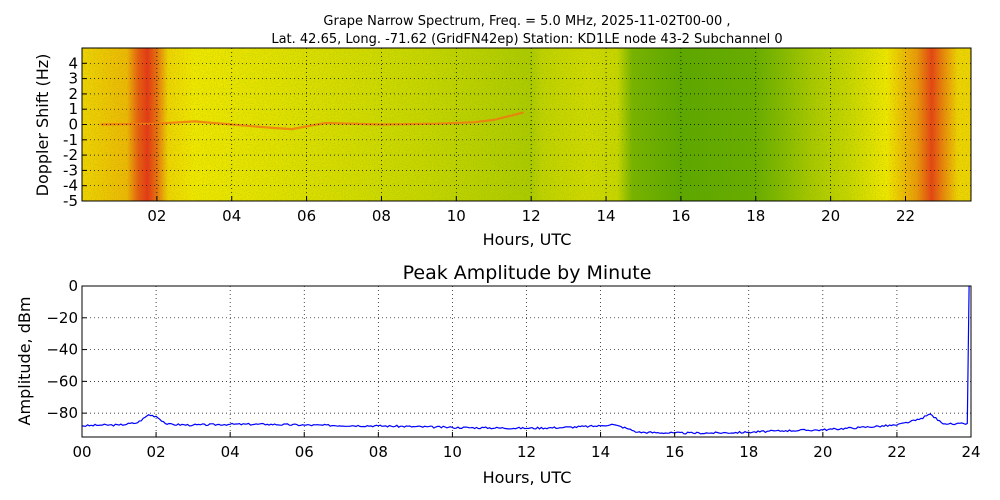 This screenshot has width=1000, height=500. Describe the element at coordinates (73, 79) in the screenshot. I see `spectrogram-y-tick-label: 3` at that location.